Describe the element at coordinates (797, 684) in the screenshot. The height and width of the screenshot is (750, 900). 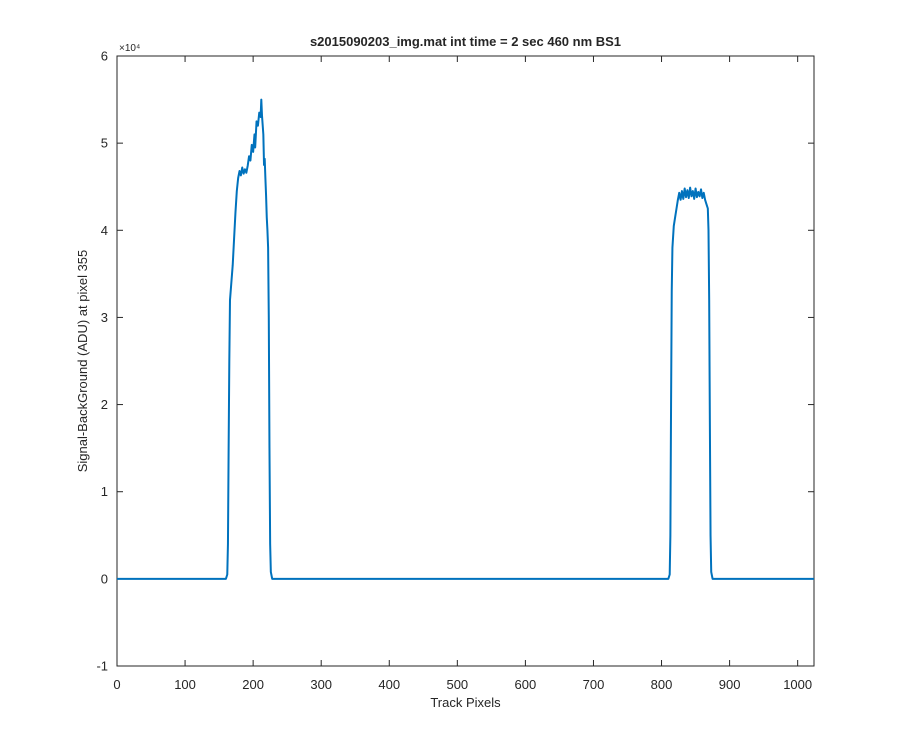
I see `x-tick-label: 1000` at that location.